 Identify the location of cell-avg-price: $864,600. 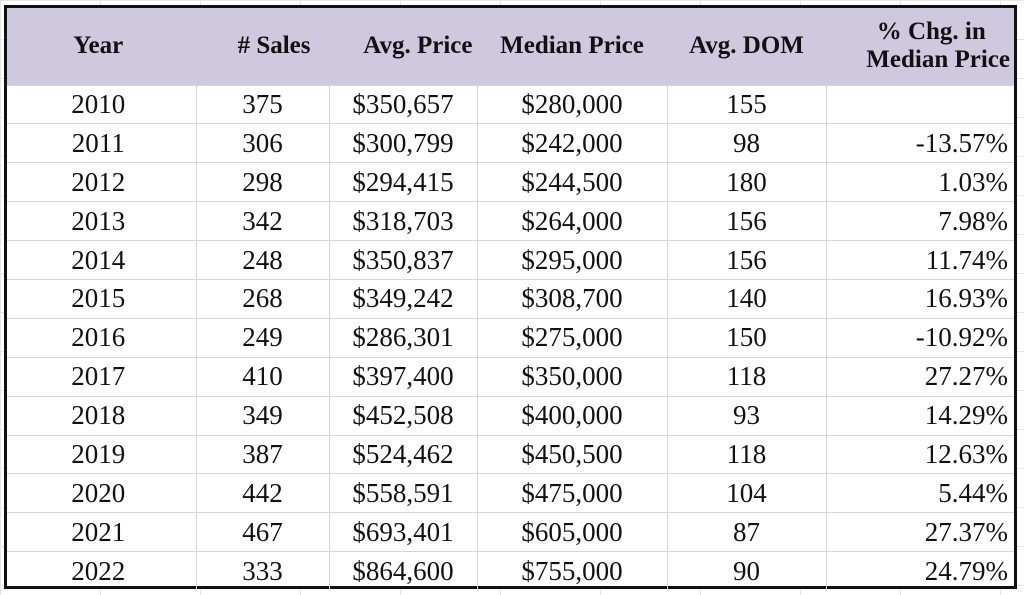
(402, 571).